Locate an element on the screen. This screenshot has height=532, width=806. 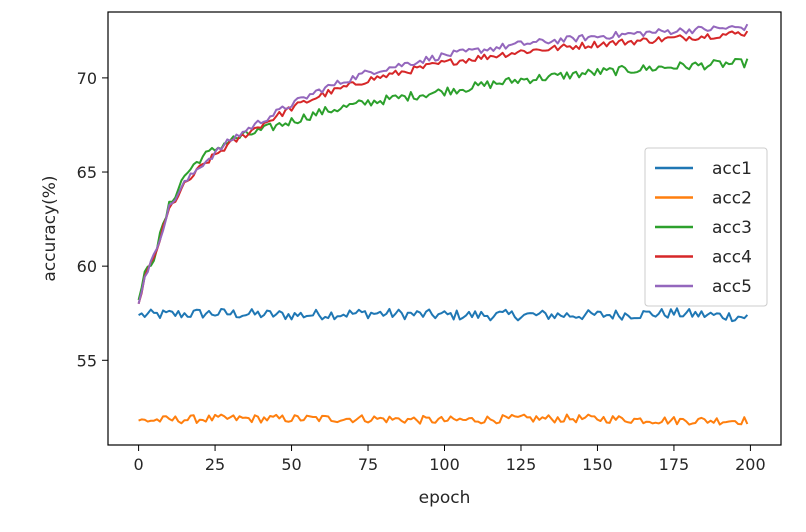
y-tick-label: 65 is located at coordinates (87, 172).